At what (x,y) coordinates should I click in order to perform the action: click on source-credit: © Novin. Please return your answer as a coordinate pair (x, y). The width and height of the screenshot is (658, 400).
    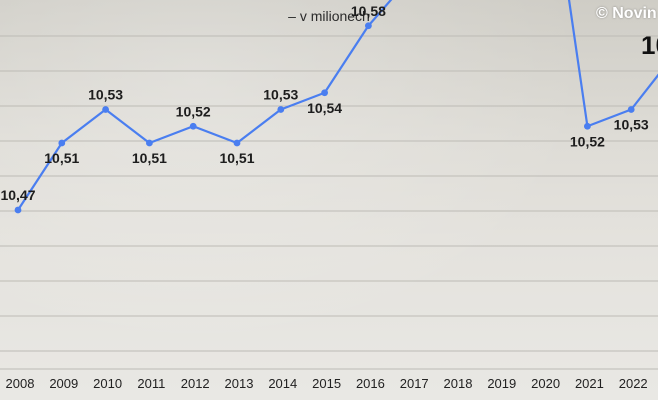
    Looking at the image, I should click on (626, 13).